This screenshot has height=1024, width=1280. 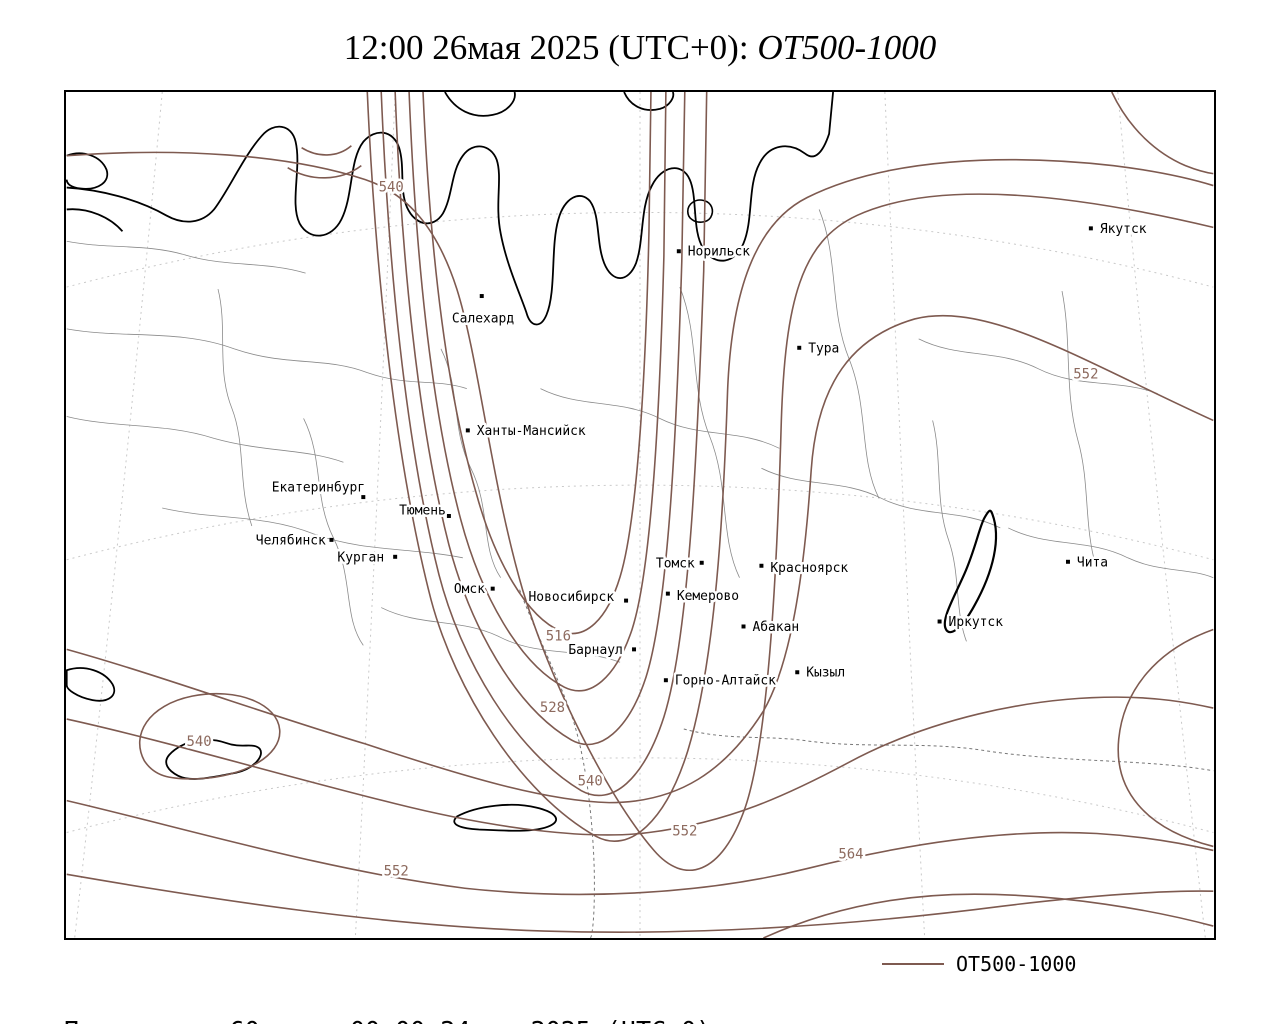 I want to click on city-label: Чита, so click(x=1092, y=562).